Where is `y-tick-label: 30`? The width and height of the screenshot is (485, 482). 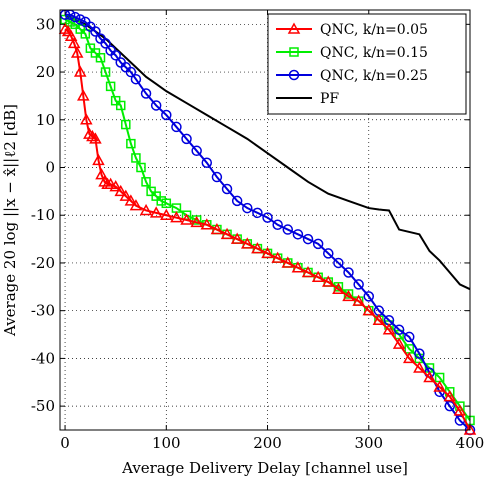 y-tick-label: 30 is located at coordinates (45, 24).